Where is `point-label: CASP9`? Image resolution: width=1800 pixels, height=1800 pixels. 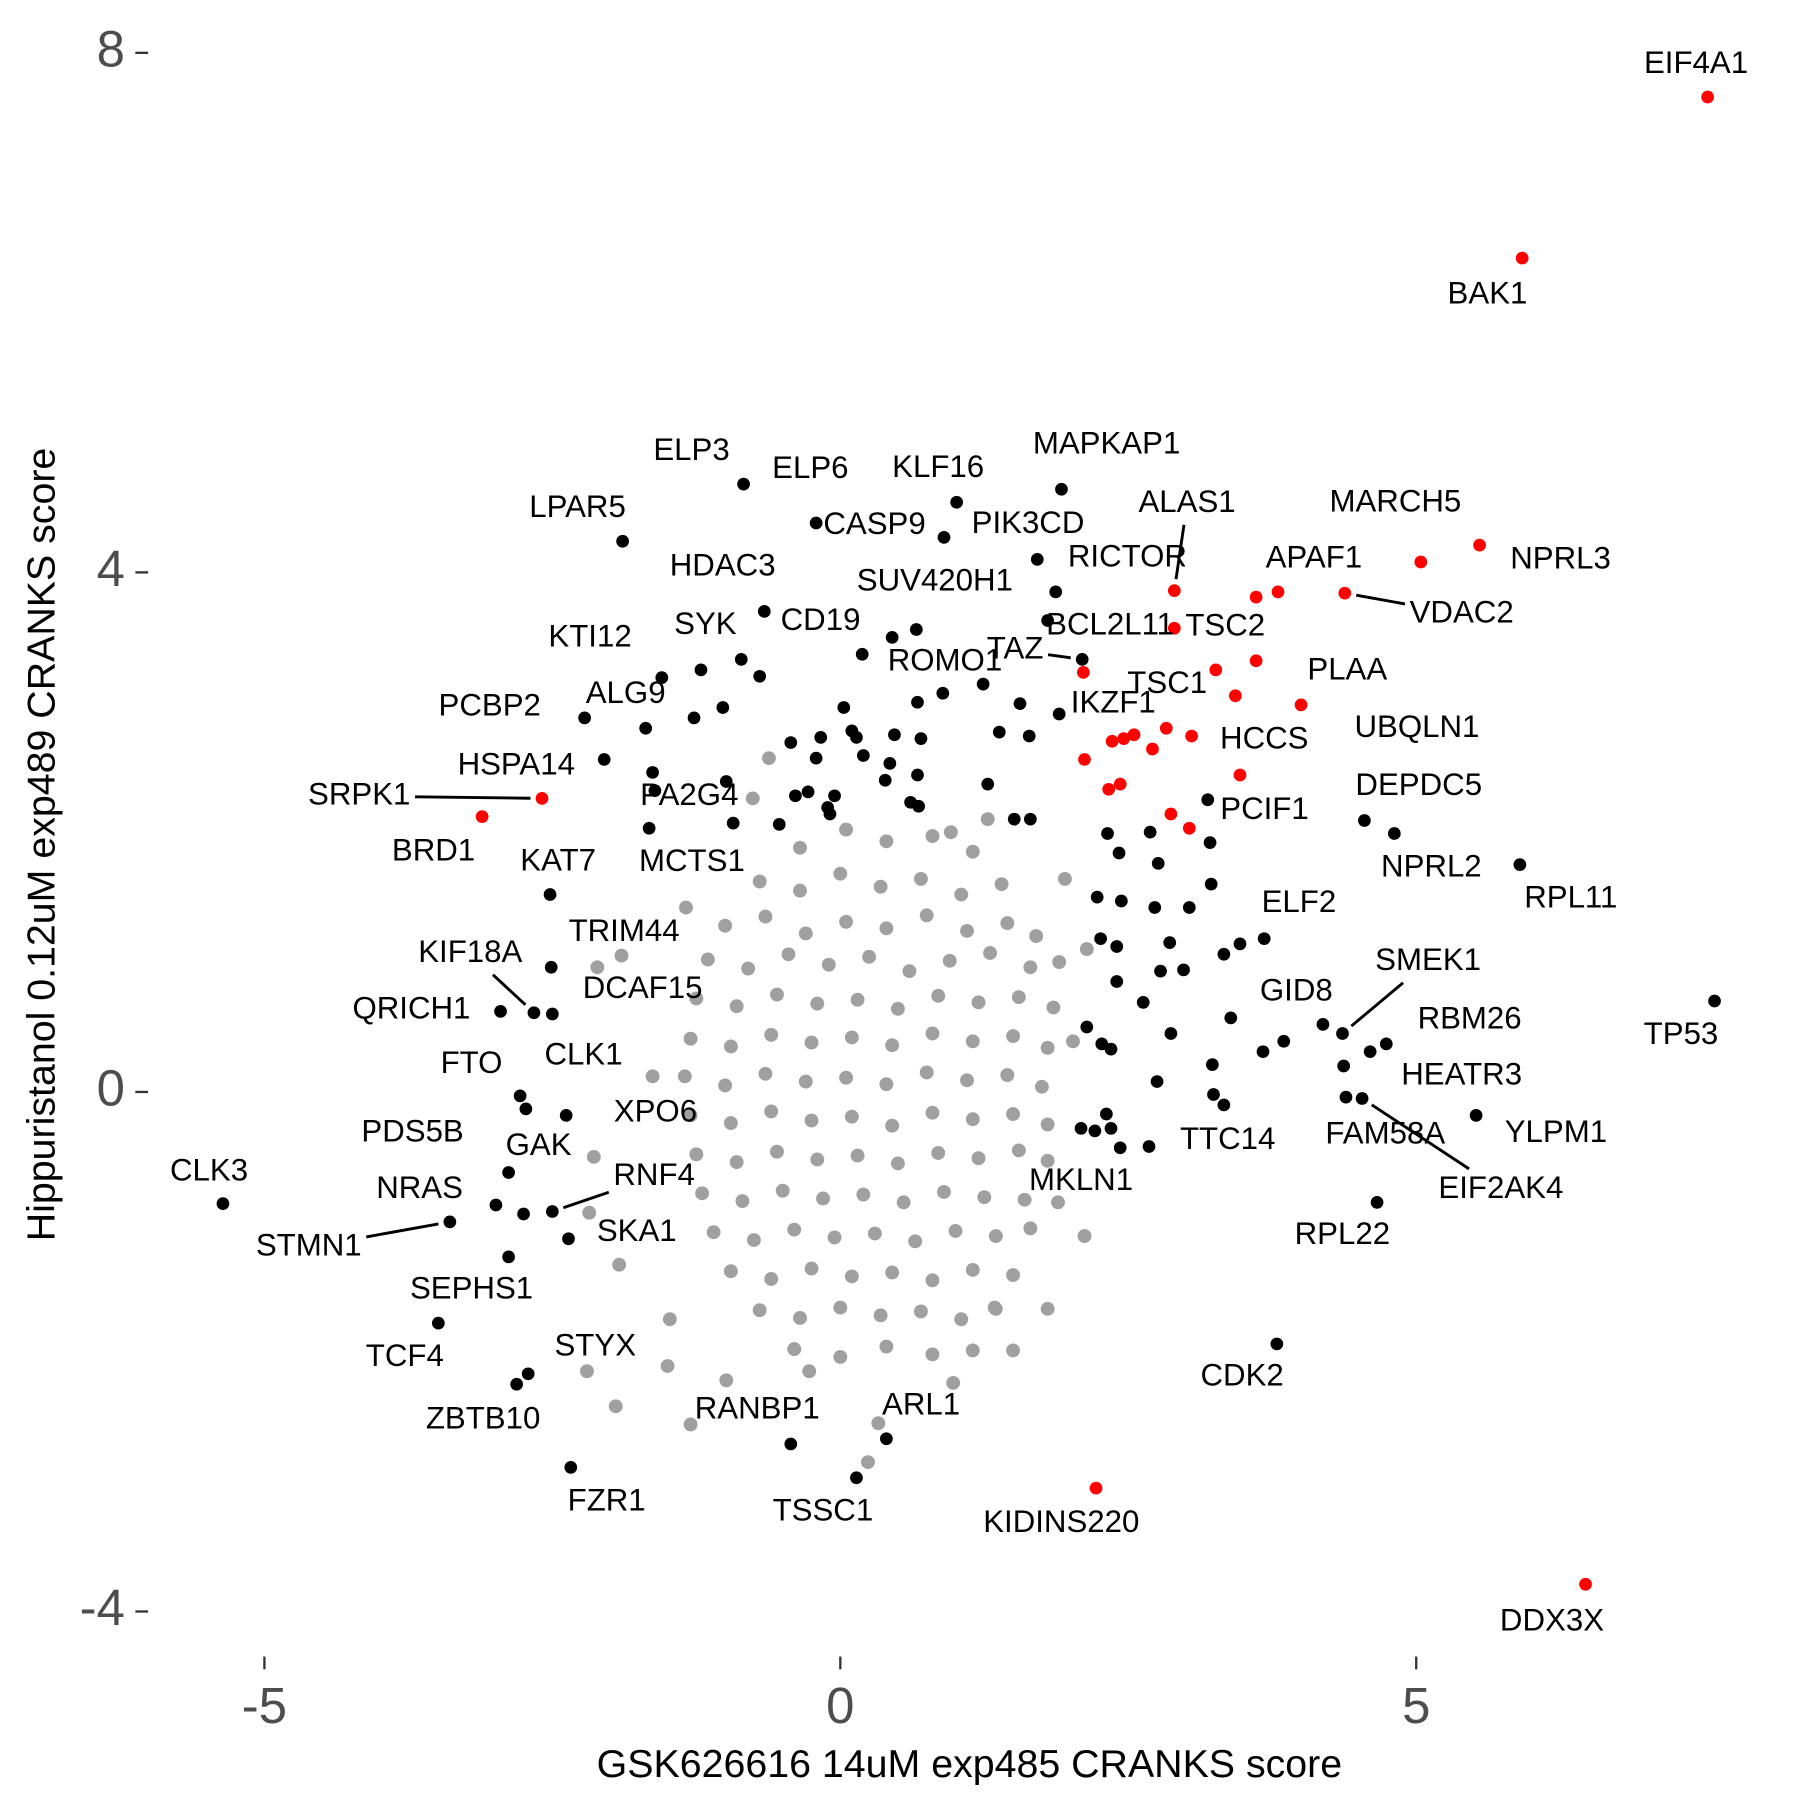 point-label: CASP9 is located at coordinates (874, 523).